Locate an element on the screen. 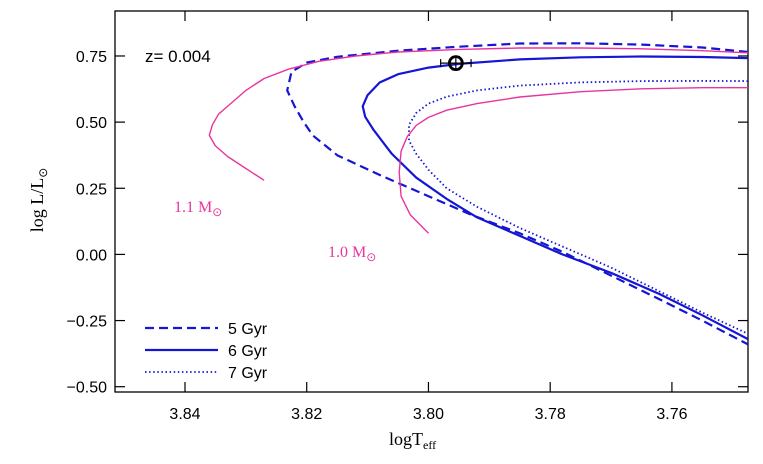 The width and height of the screenshot is (763, 464). x-tick-label: 3.84 is located at coordinates (184, 414).